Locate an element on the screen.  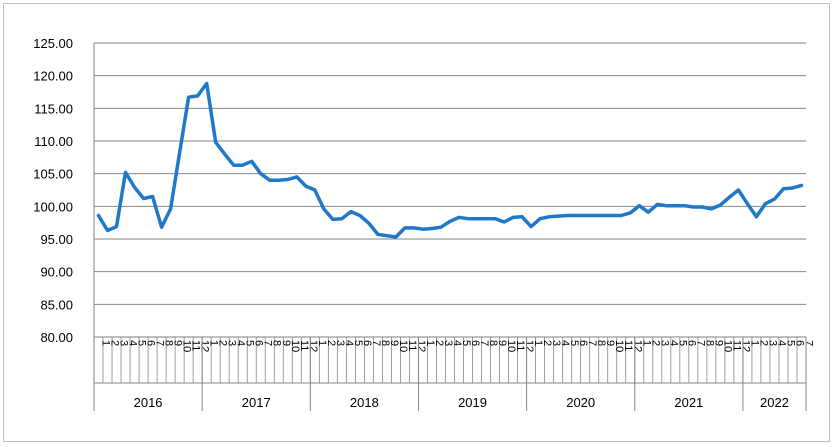
year-label: 2022 is located at coordinates (774, 402).